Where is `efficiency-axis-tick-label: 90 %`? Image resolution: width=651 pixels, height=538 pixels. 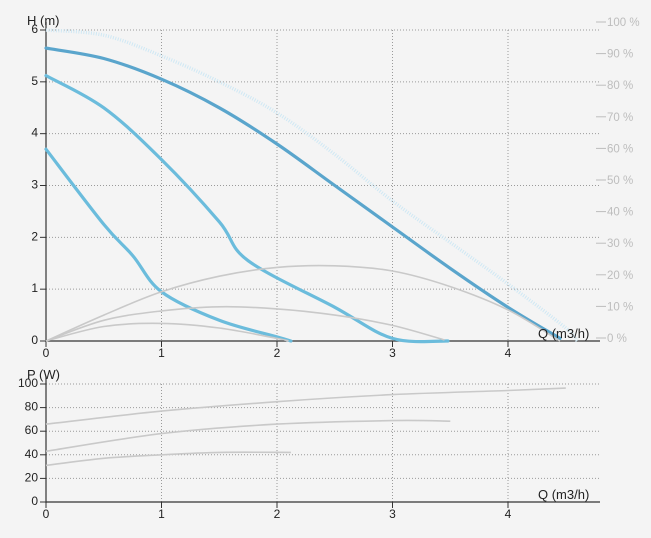 efficiency-axis-tick-label: 90 % is located at coordinates (620, 55).